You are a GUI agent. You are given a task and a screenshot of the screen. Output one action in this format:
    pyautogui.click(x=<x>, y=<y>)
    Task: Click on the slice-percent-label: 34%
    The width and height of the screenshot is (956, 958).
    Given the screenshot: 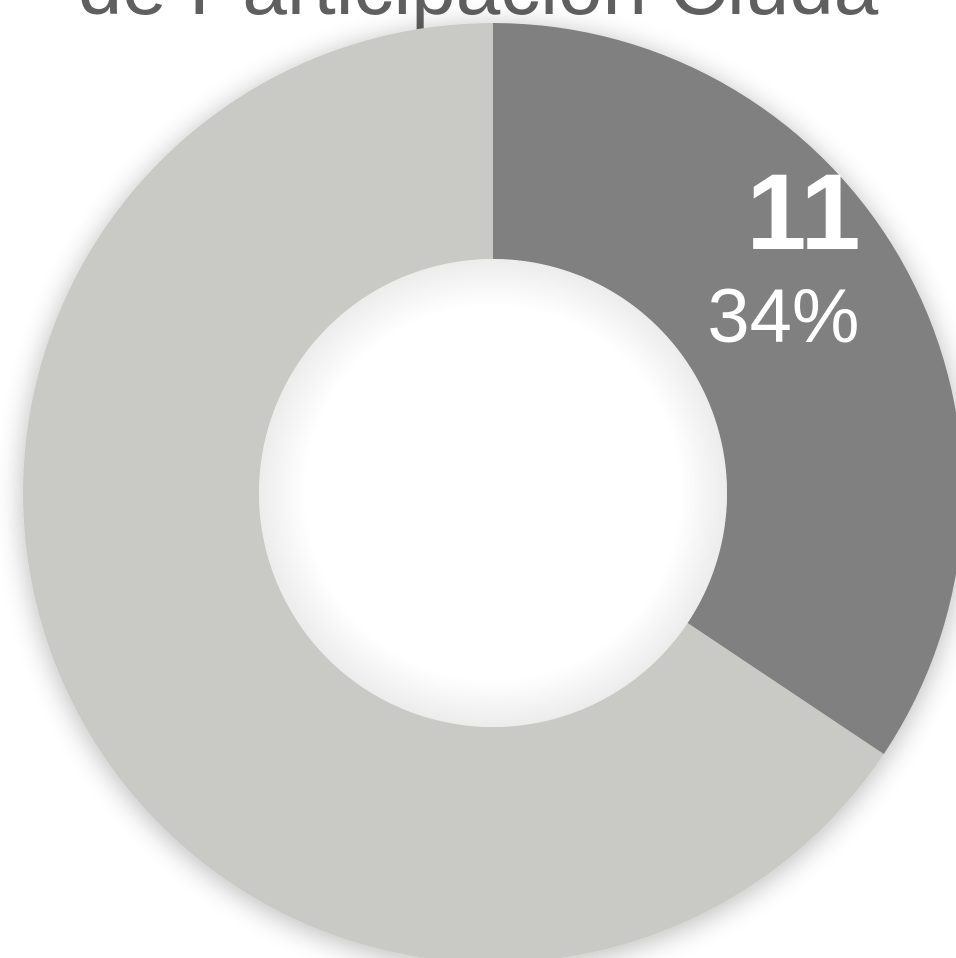 What is the action you would take?
    pyautogui.click(x=783, y=316)
    